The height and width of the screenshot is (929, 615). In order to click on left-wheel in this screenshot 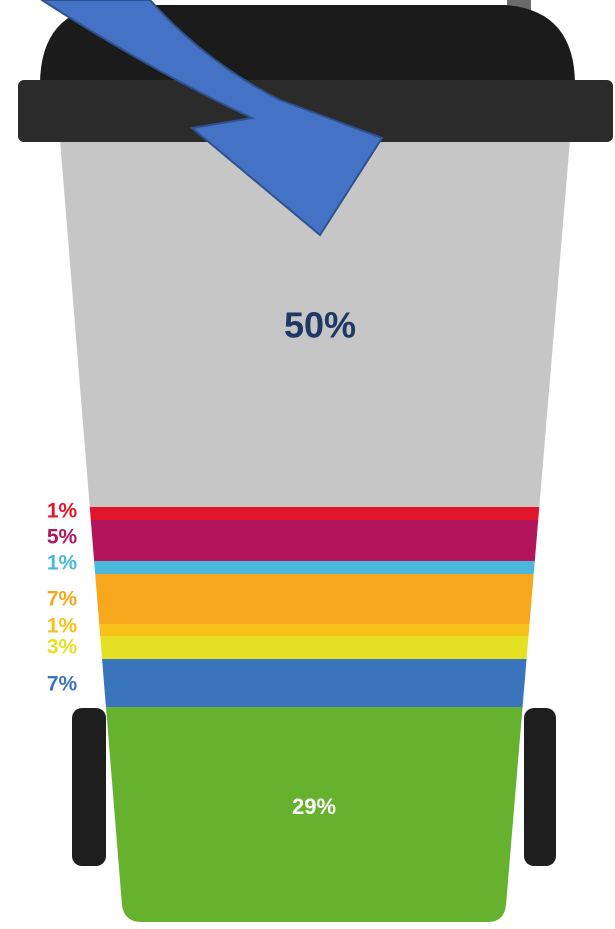, I will do `click(89, 787)`.